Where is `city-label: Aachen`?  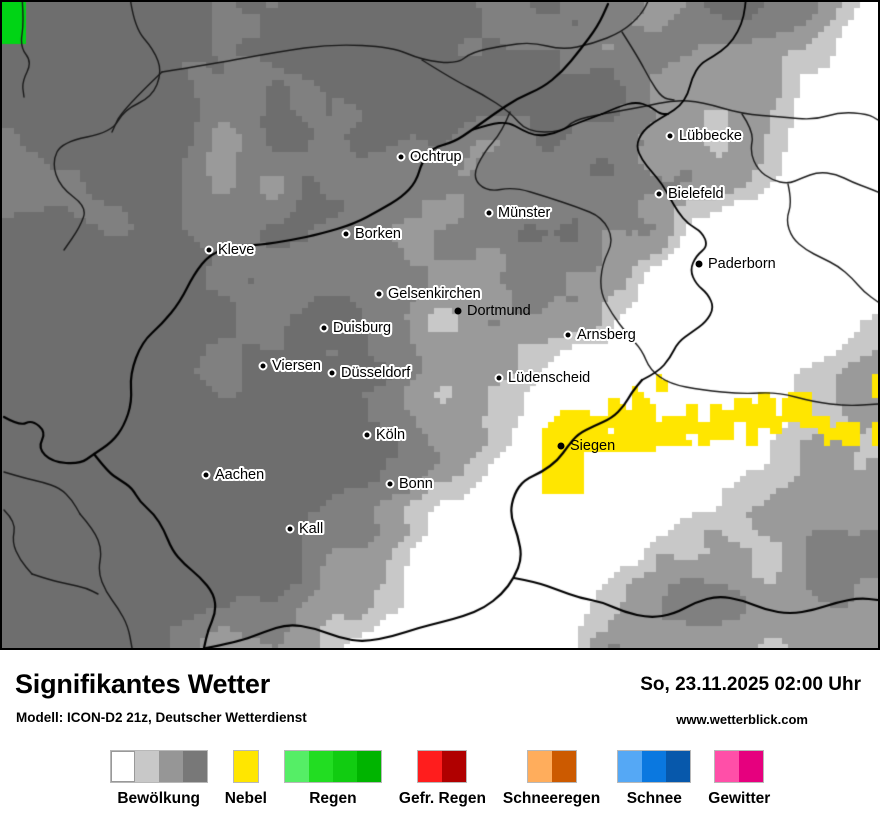 city-label: Aachen is located at coordinates (240, 474).